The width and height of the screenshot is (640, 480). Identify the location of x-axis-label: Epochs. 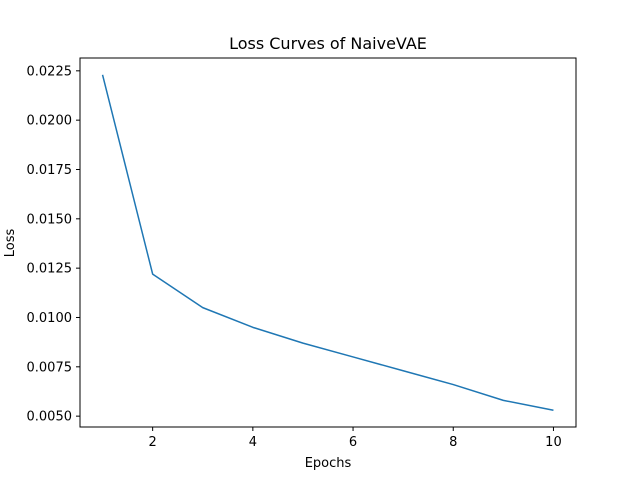
(328, 463).